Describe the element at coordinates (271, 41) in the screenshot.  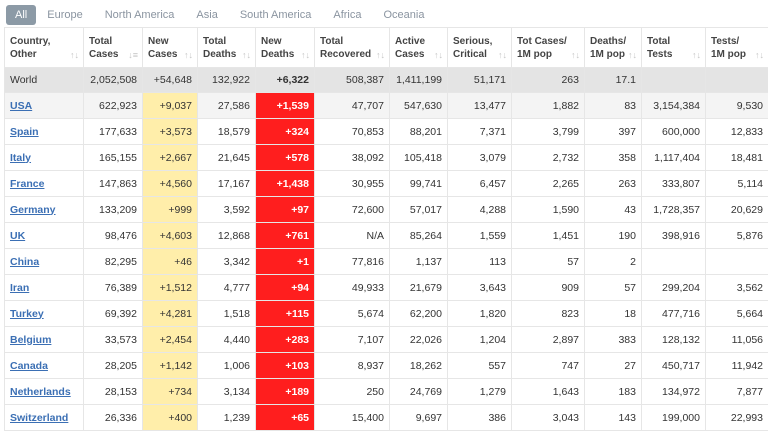
I see `header-label-line1: New` at that location.